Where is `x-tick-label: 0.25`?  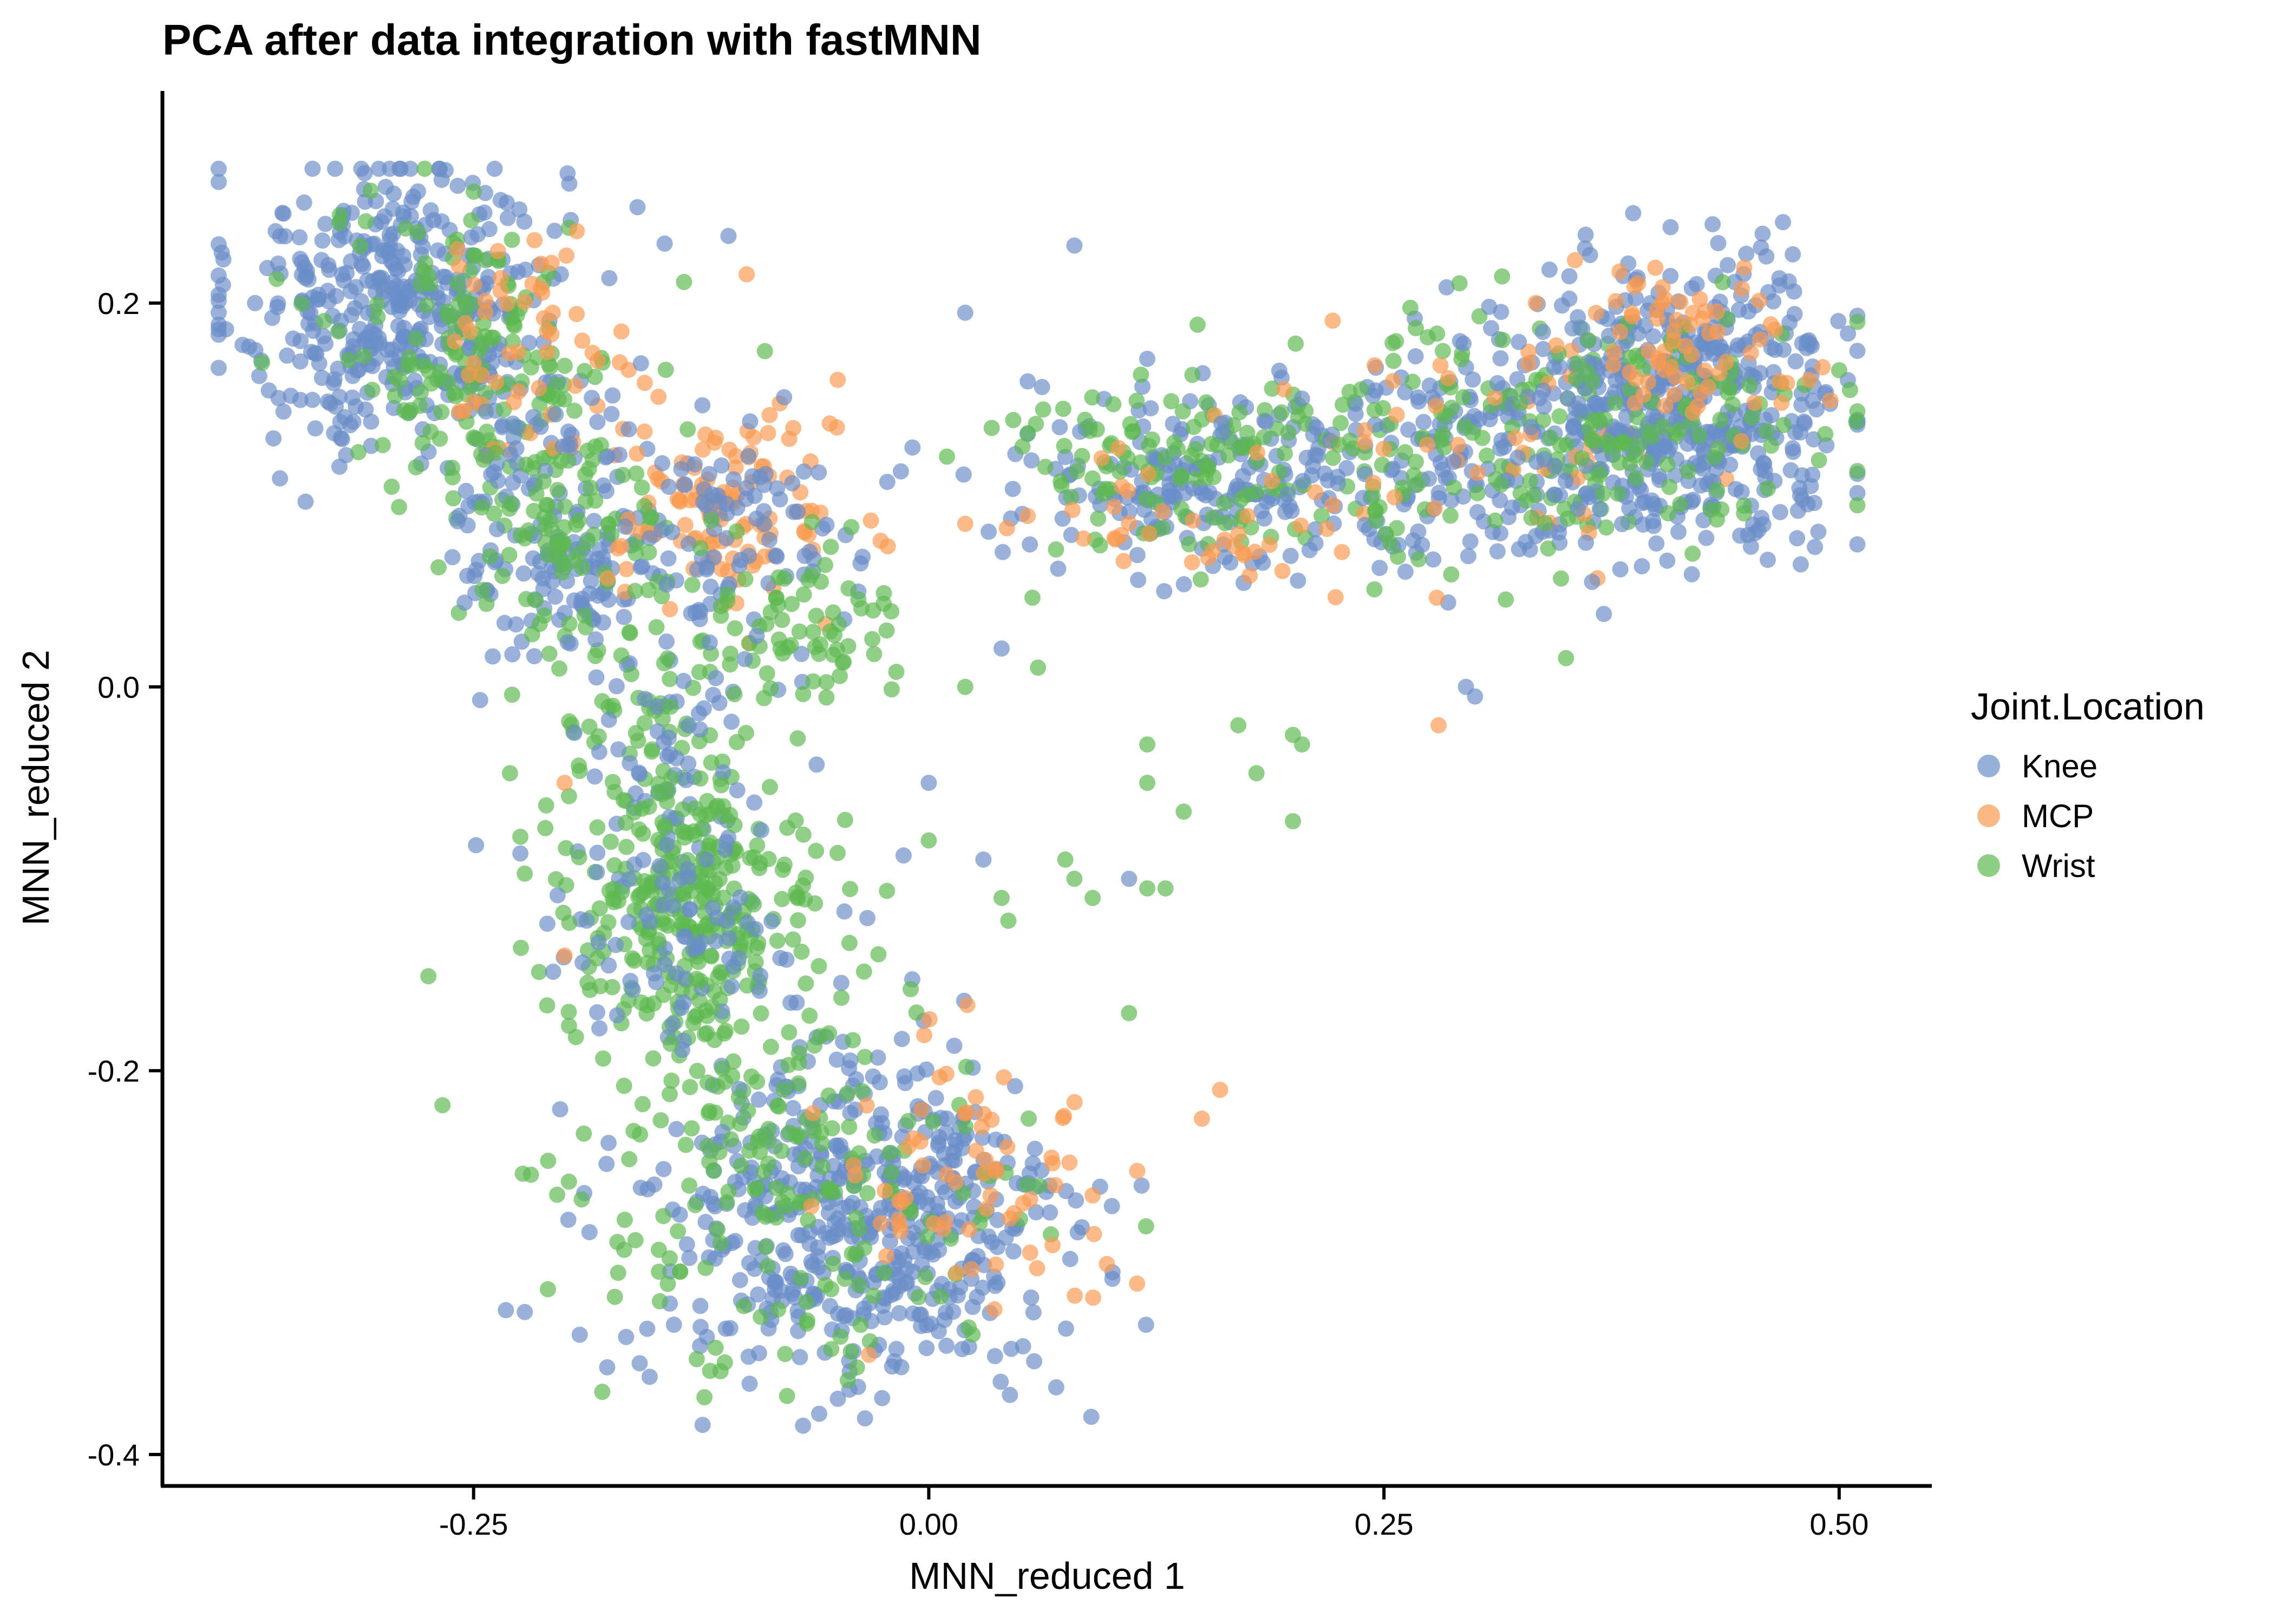 x-tick-label: 0.25 is located at coordinates (1384, 1524).